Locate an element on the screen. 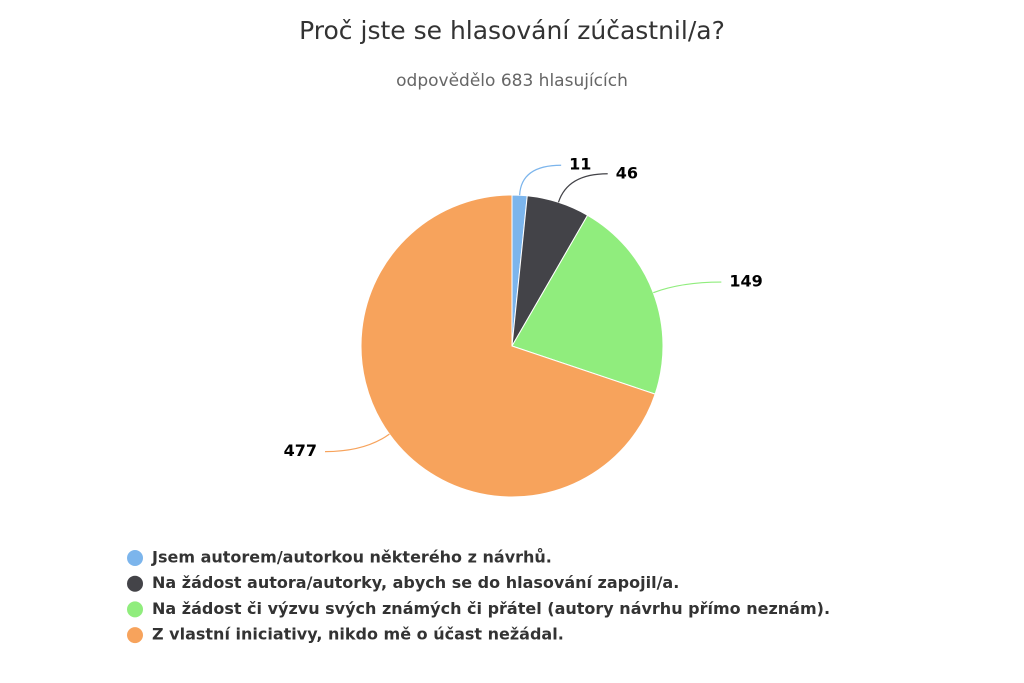 The width and height of the screenshot is (1024, 683). data-label: 46 is located at coordinates (627, 172).